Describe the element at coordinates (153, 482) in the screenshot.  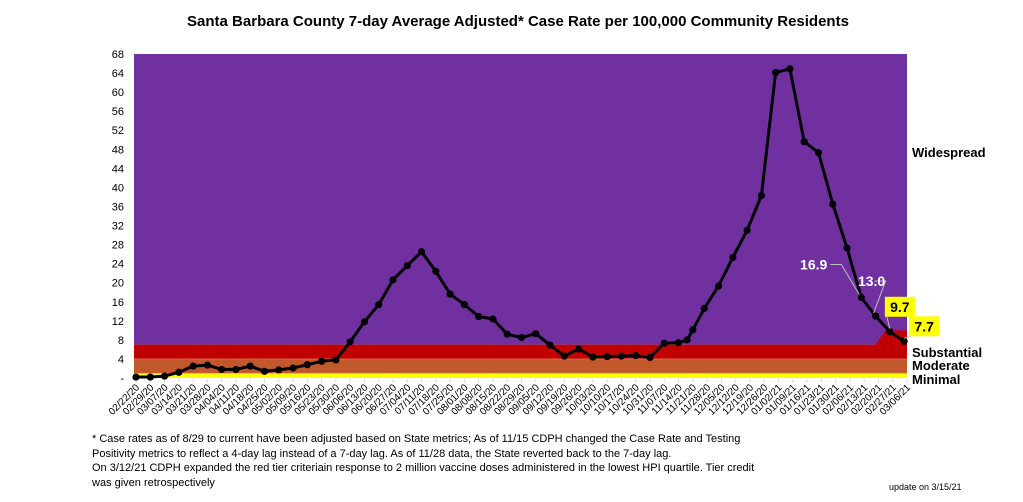
I see `footnote-line: was given retrospectively` at that location.